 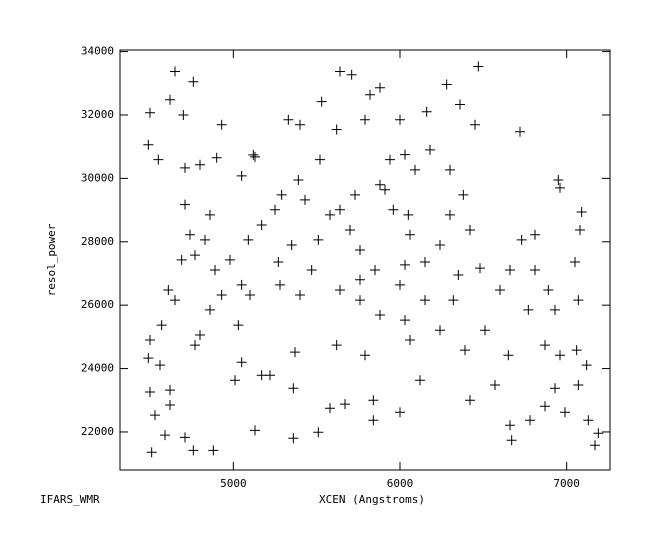 I want to click on y-tick-label: 34000, so click(x=97, y=51).